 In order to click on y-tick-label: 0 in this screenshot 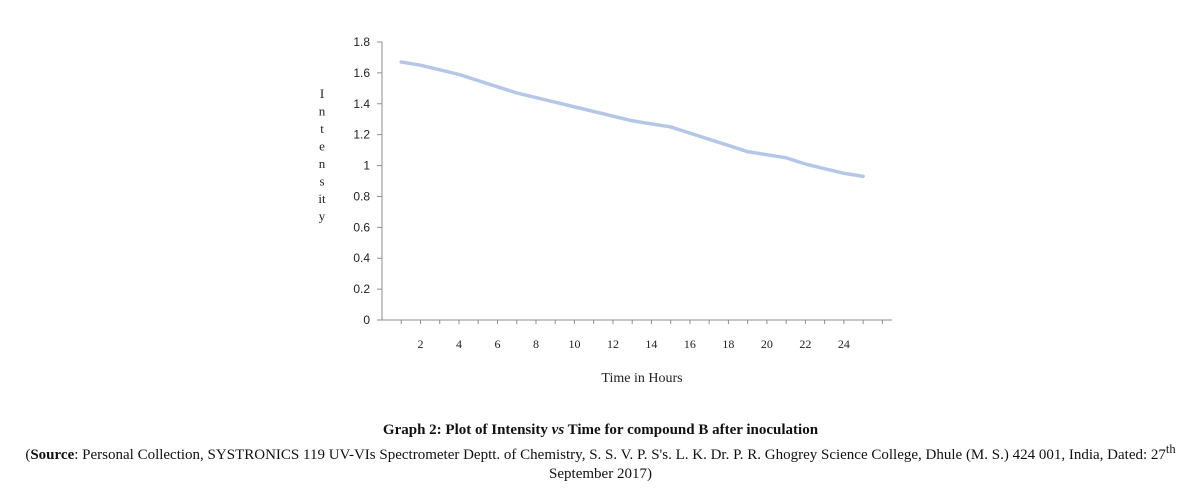, I will do `click(366, 320)`.